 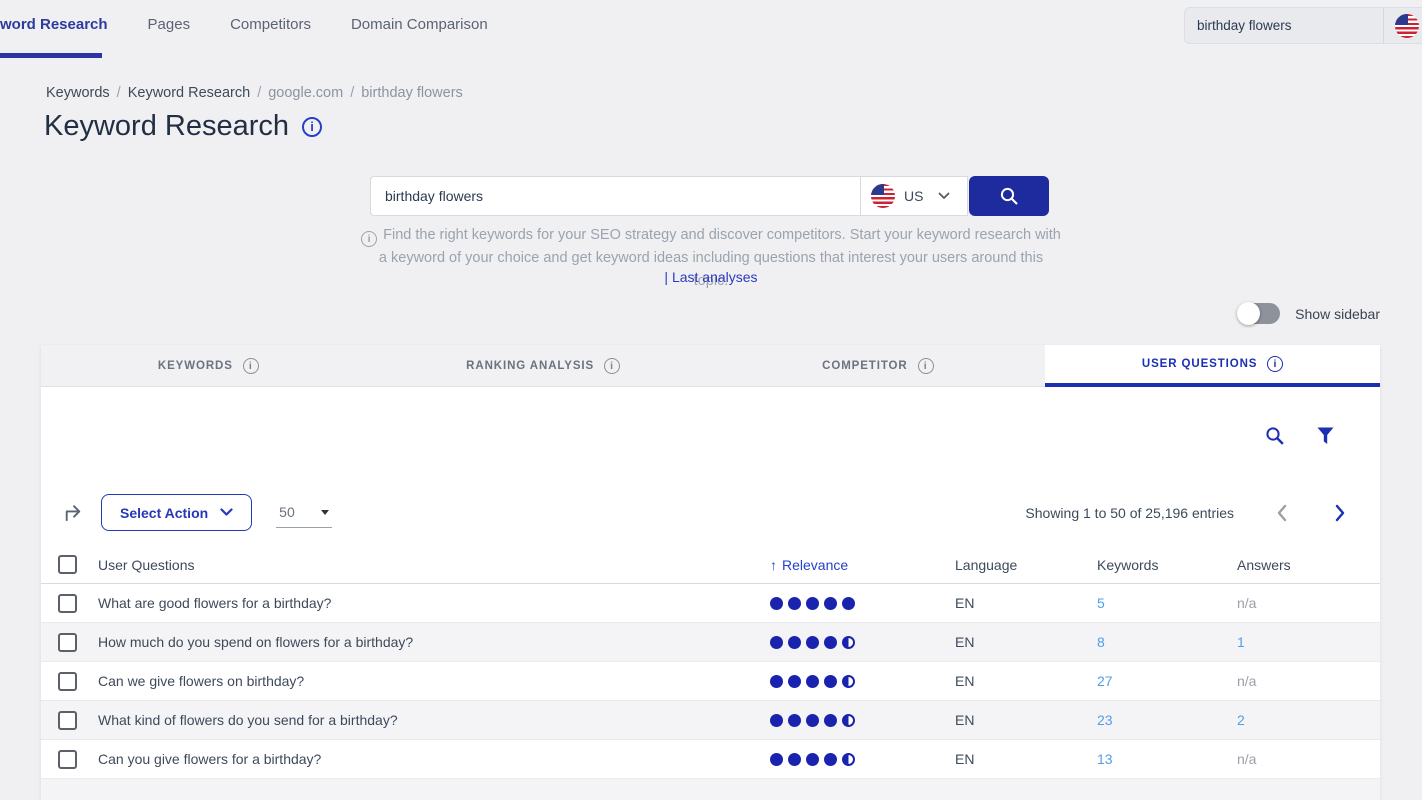 I want to click on export-arrow-icon, so click(x=73, y=513).